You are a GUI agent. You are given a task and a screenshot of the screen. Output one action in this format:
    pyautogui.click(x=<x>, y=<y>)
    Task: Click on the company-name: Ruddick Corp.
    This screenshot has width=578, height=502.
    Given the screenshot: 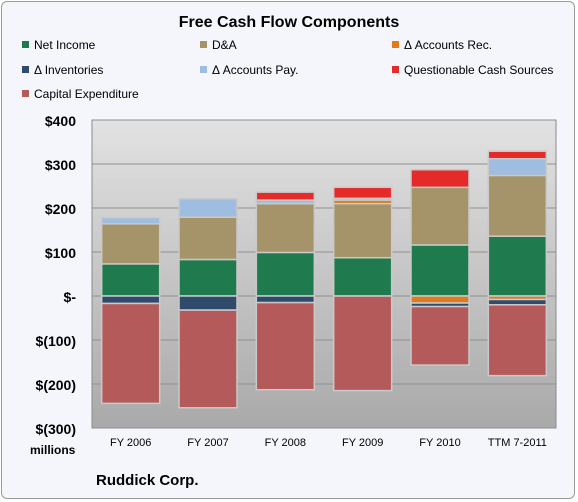 What is the action you would take?
    pyautogui.click(x=147, y=480)
    